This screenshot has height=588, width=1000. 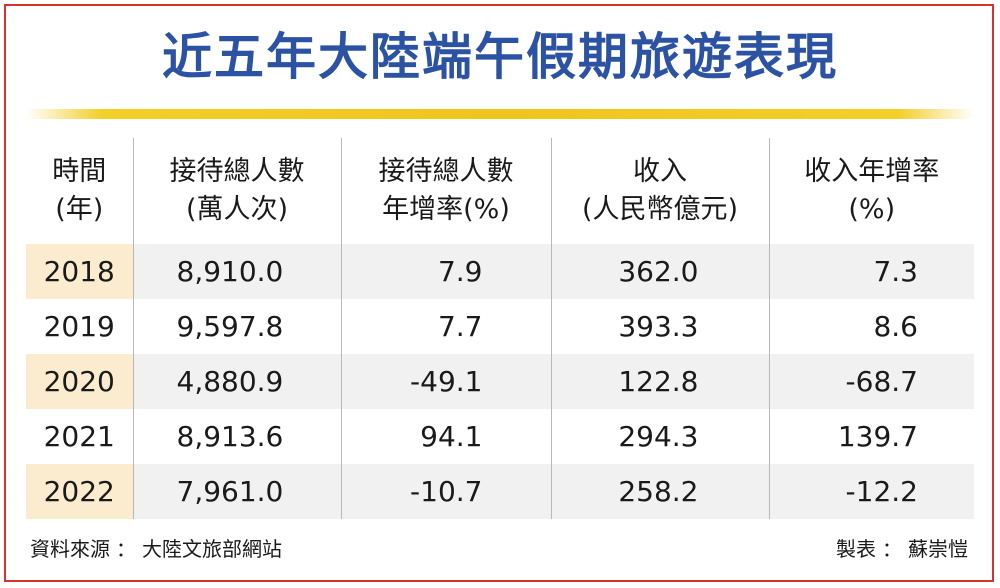 I want to click on cell-visitors: 8,910.0, so click(x=236, y=271).